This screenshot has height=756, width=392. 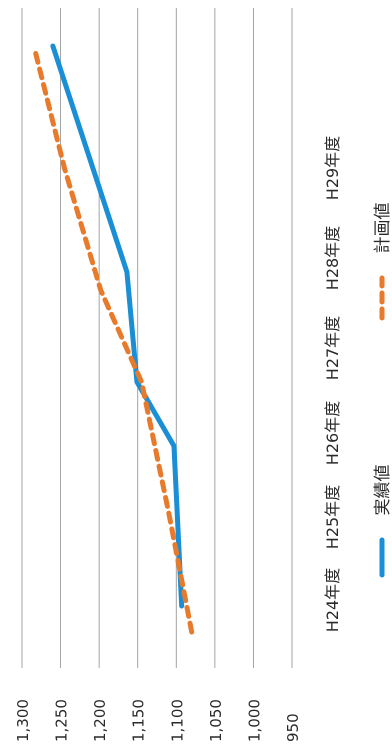 I want to click on legend-label-actual: 実績値, so click(x=382, y=490).